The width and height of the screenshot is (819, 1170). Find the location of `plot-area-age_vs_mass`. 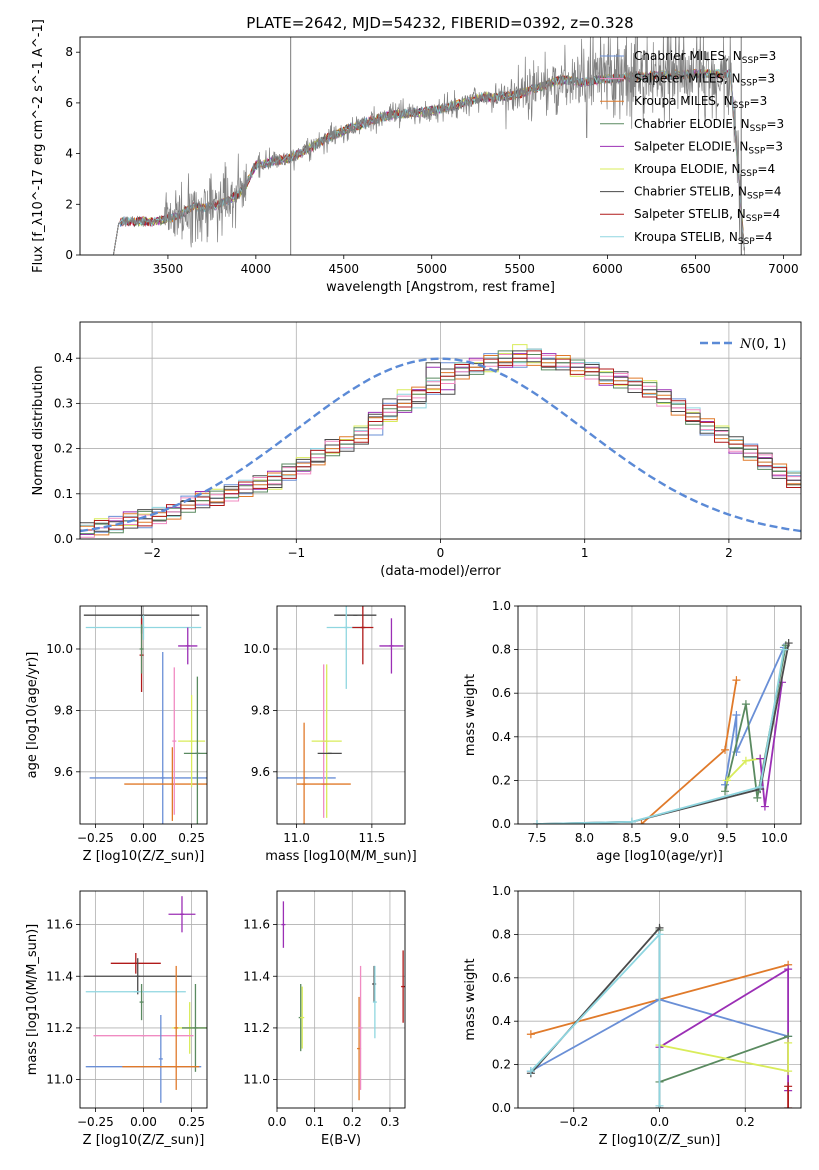

plot-area-age_vs_mass is located at coordinates (340, 715).